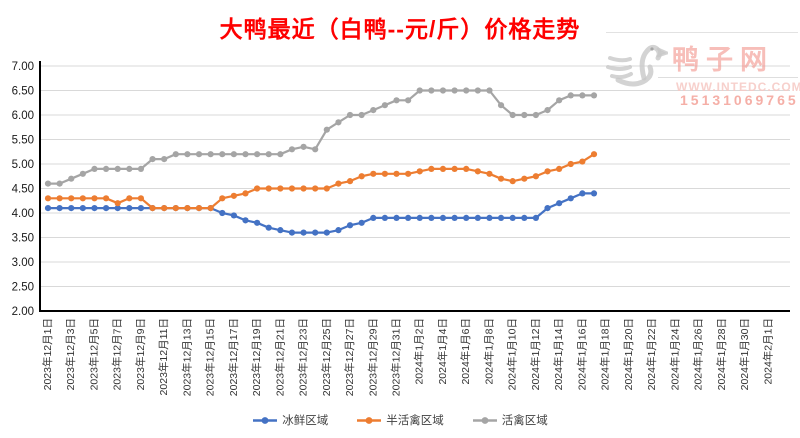  Describe the element at coordinates (23, 141) in the screenshot. I see `y-tick-label: 5.50` at that location.